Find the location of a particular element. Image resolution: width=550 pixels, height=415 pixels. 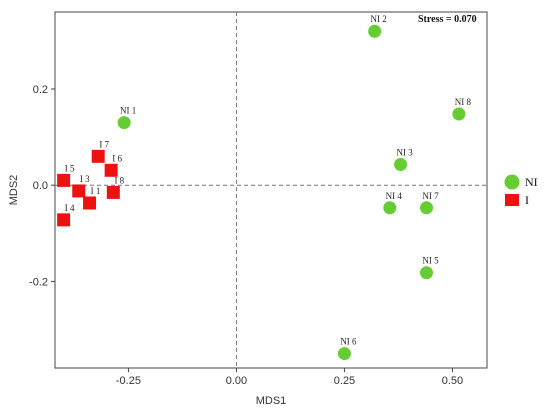

point-label: I 8 is located at coordinates (119, 180).